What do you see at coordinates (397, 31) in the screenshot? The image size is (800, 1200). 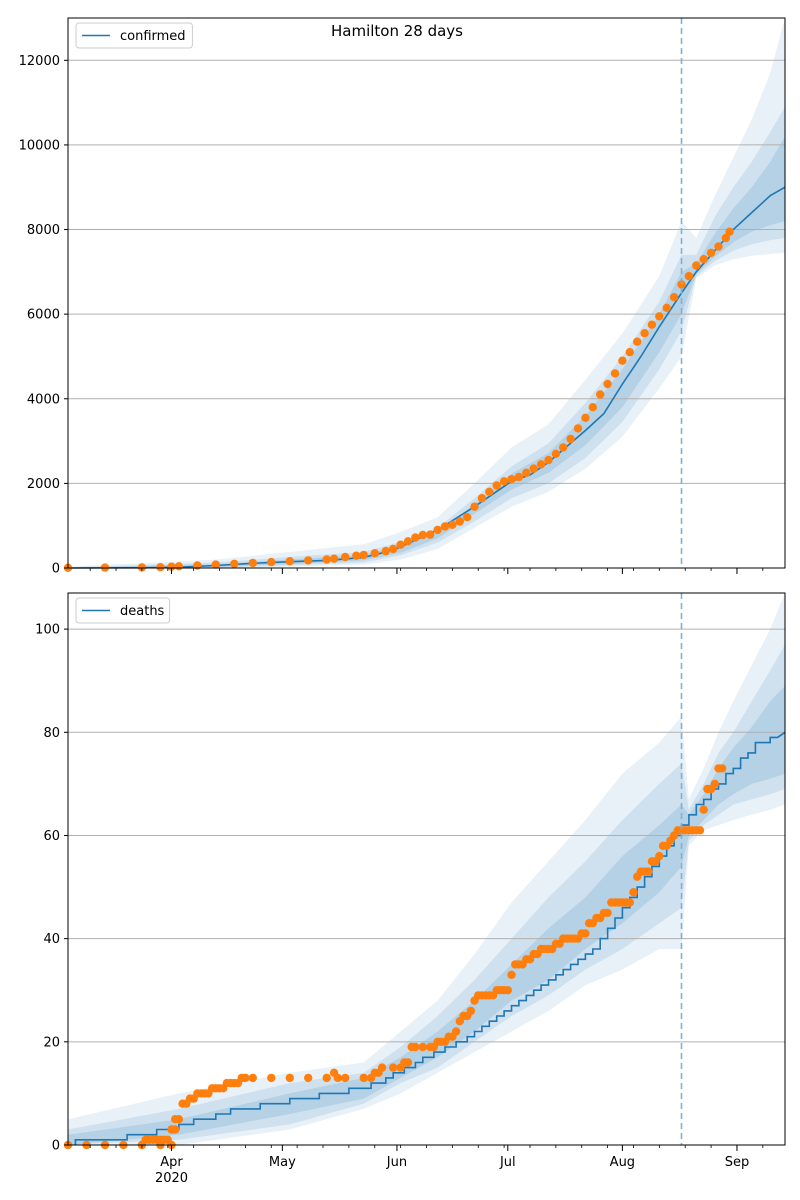 I see `chart-title: Hamilton 28 days` at bounding box center [397, 31].